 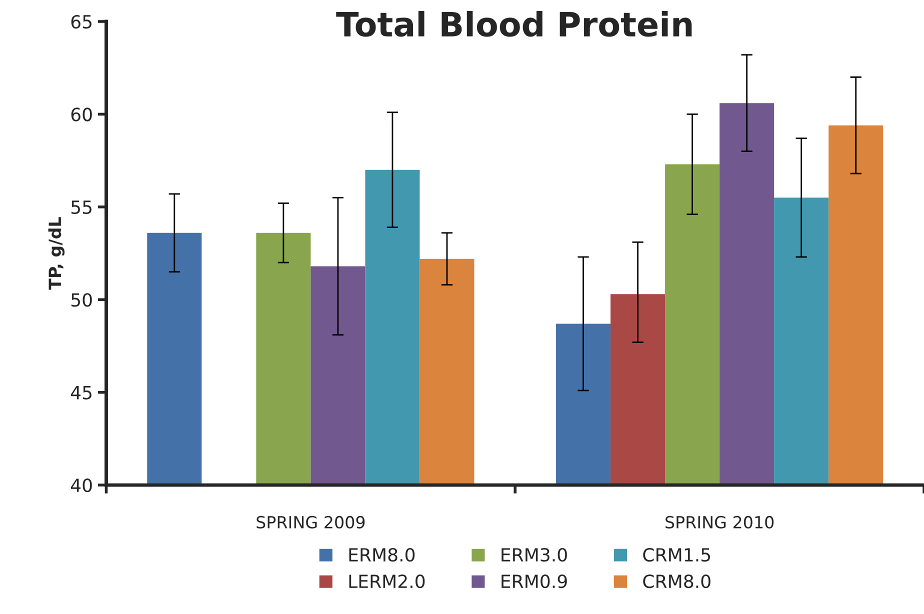 What do you see at coordinates (81, 300) in the screenshot?
I see `y-tick-label: 50` at bounding box center [81, 300].